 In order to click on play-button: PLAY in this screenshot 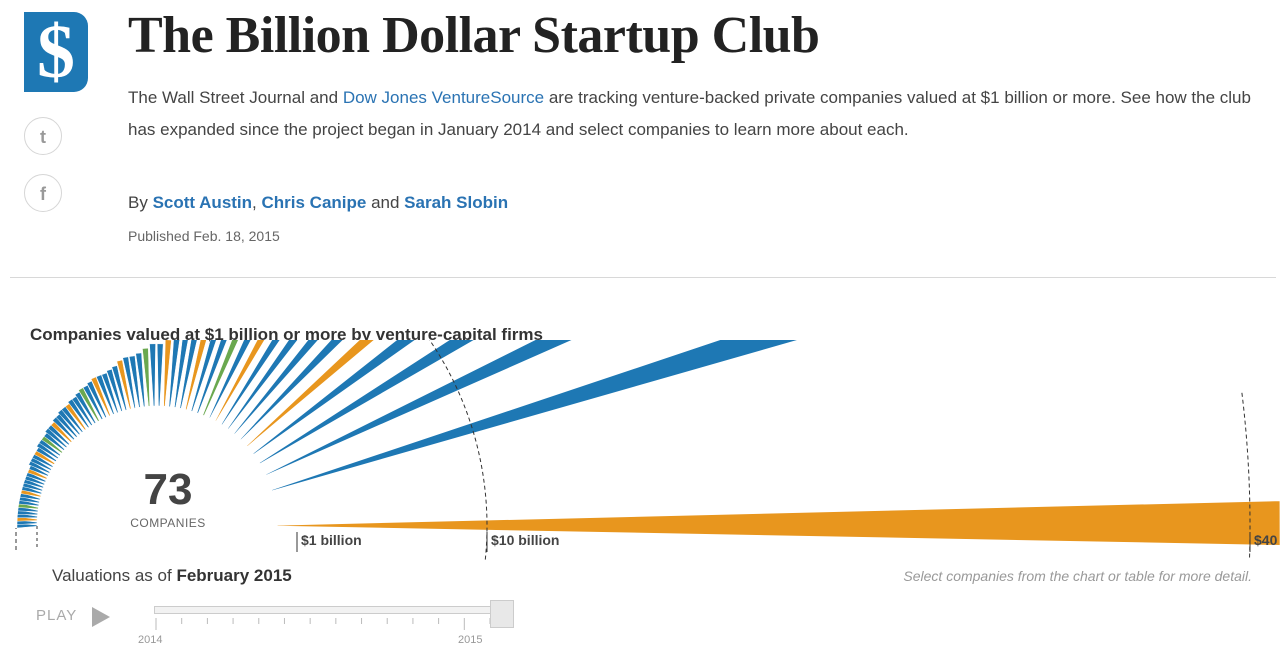, I will do `click(57, 615)`.